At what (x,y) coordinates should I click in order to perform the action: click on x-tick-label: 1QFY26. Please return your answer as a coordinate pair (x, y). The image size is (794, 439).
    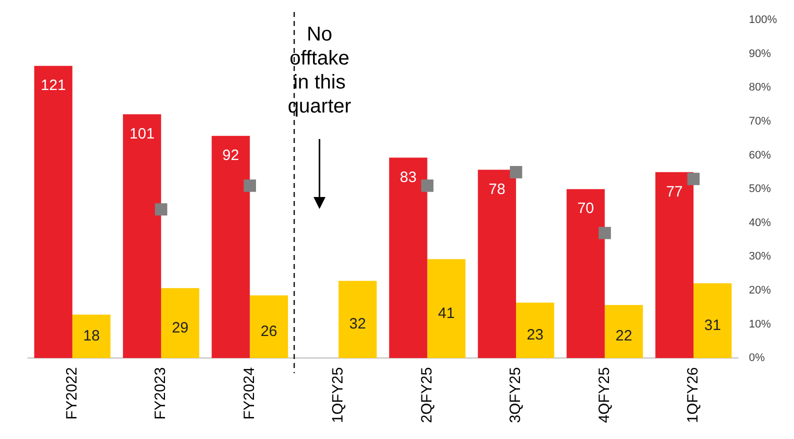
    Looking at the image, I should click on (693, 395).